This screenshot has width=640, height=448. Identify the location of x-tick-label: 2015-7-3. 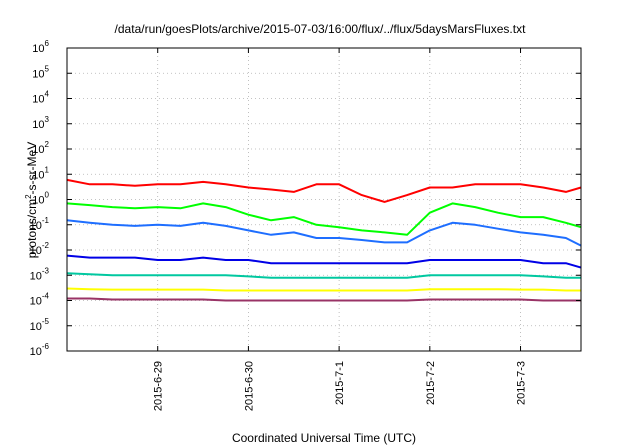
(522, 383).